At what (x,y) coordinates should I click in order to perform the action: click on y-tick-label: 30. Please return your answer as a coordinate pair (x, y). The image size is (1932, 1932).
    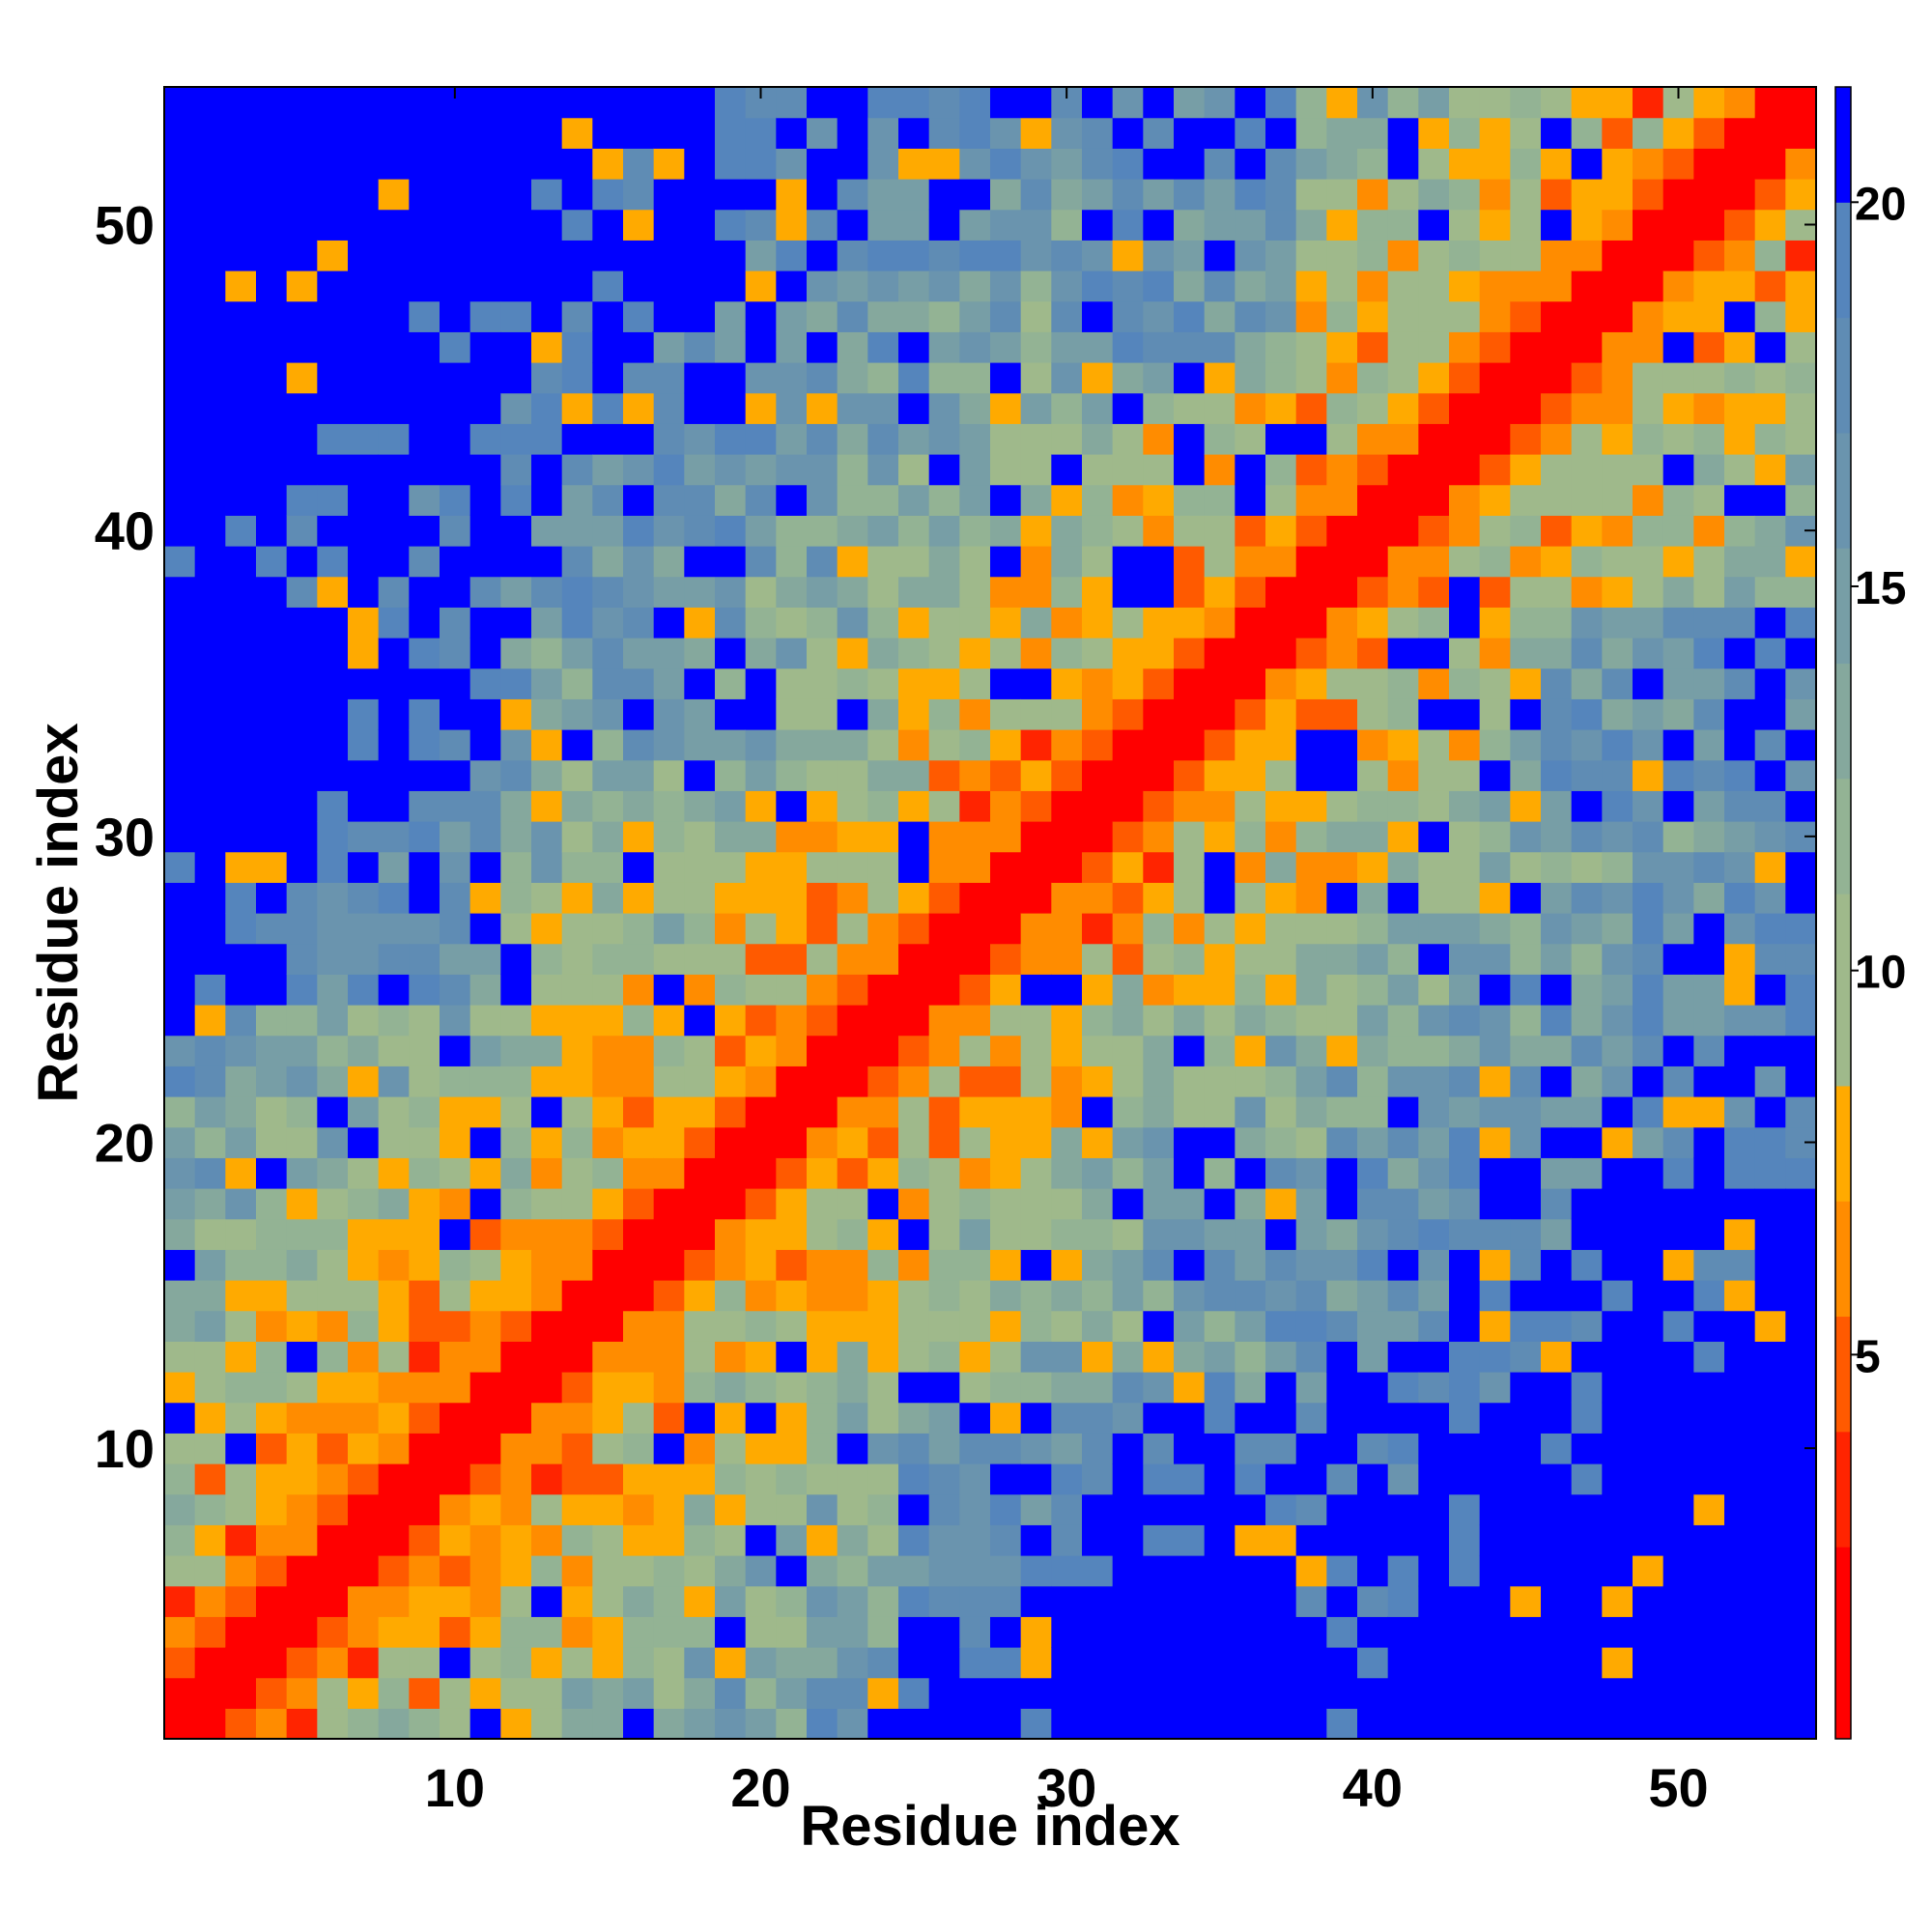
    Looking at the image, I should click on (125, 837).